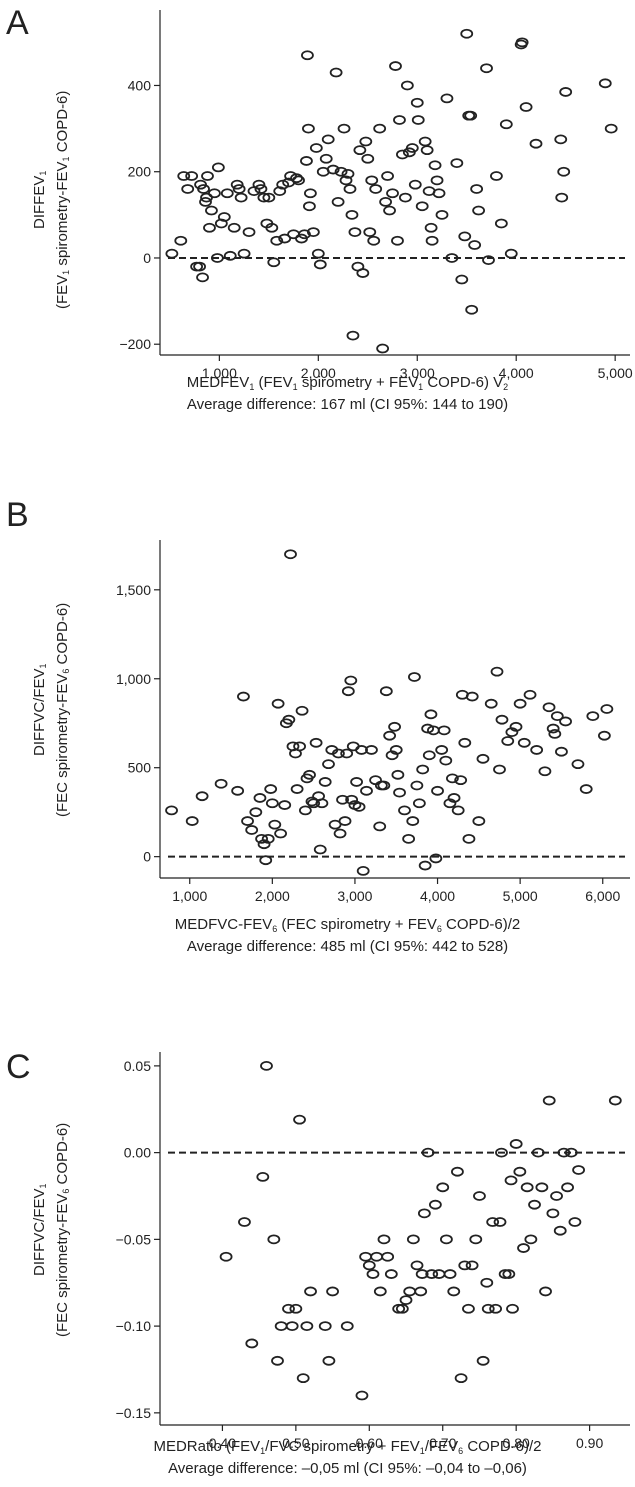 The width and height of the screenshot is (635, 1487). I want to click on x-tick-label: 3,000, so click(354, 896).